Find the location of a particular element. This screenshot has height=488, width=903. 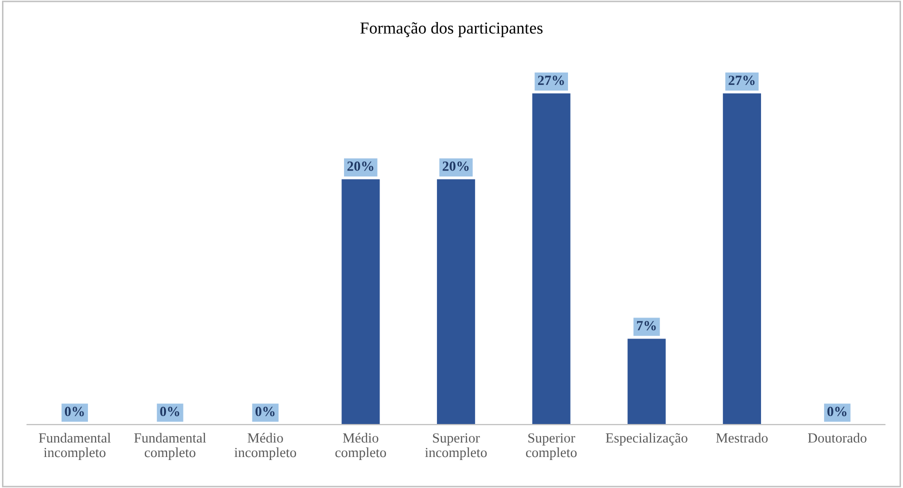

x-tick-label: Mestrado is located at coordinates (742, 437).